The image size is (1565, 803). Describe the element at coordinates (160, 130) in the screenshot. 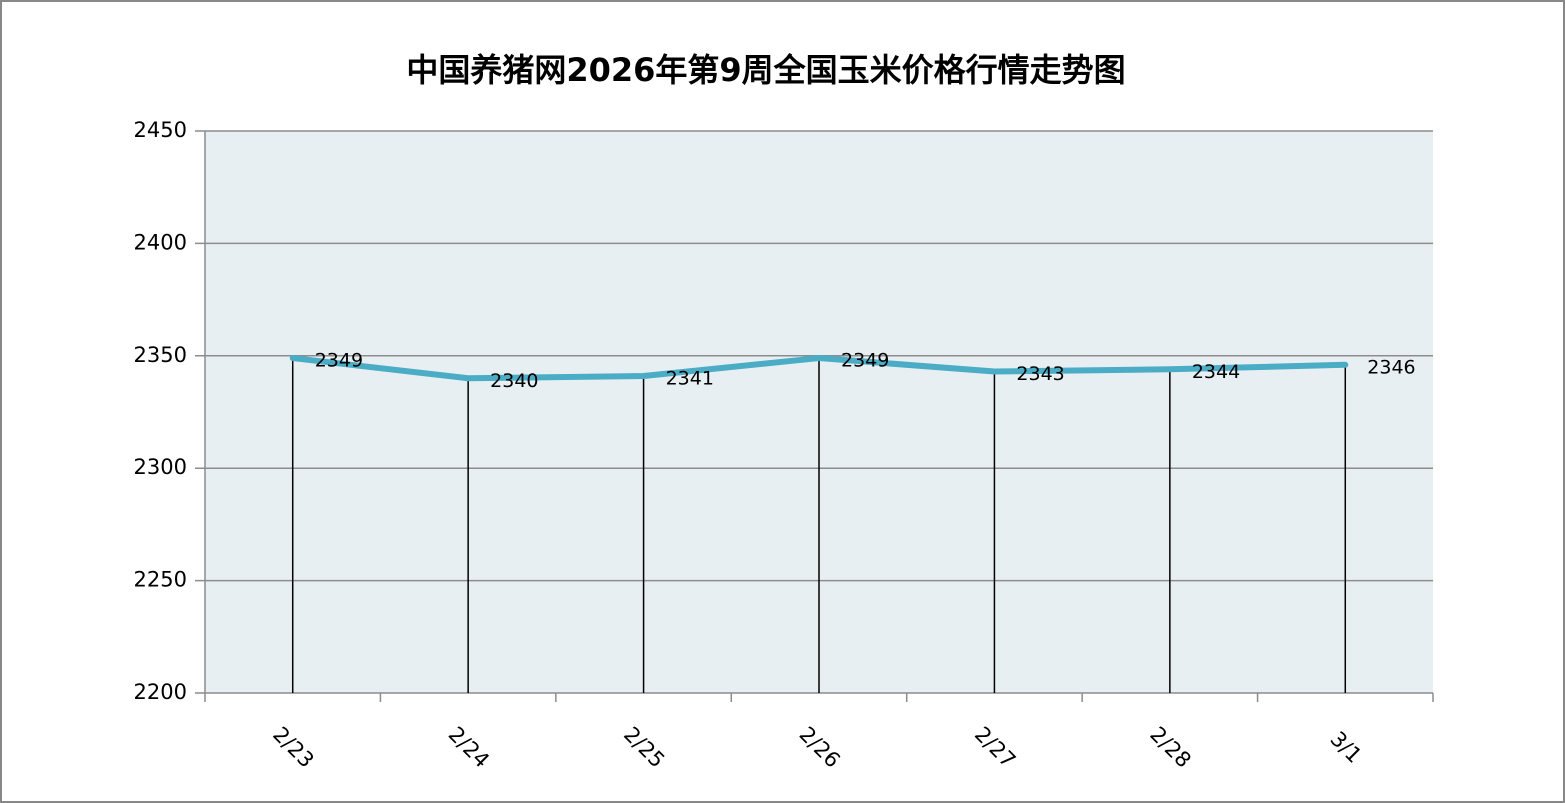

I see `y-tick-label: 2450` at that location.